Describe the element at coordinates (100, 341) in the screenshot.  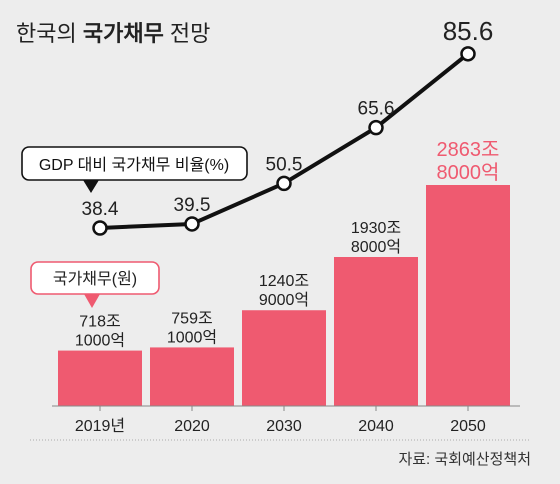
I see `debt-label-0-line2: 1000억` at that location.